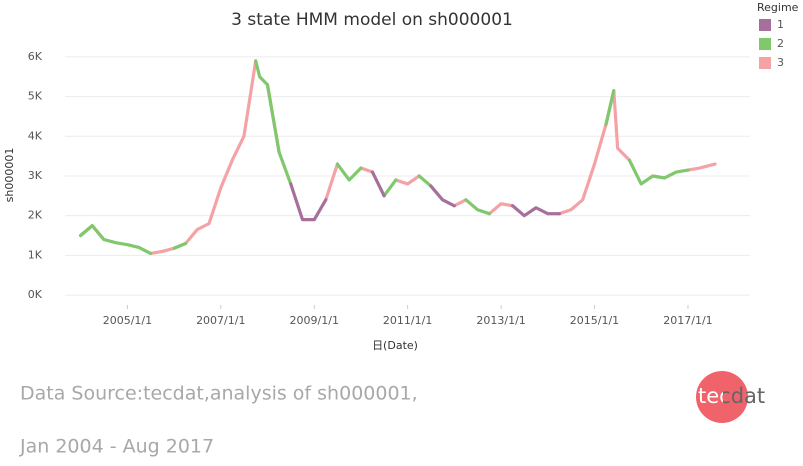 The height and width of the screenshot is (466, 803). I want to click on y-tick-label: 0K, so click(35, 294).